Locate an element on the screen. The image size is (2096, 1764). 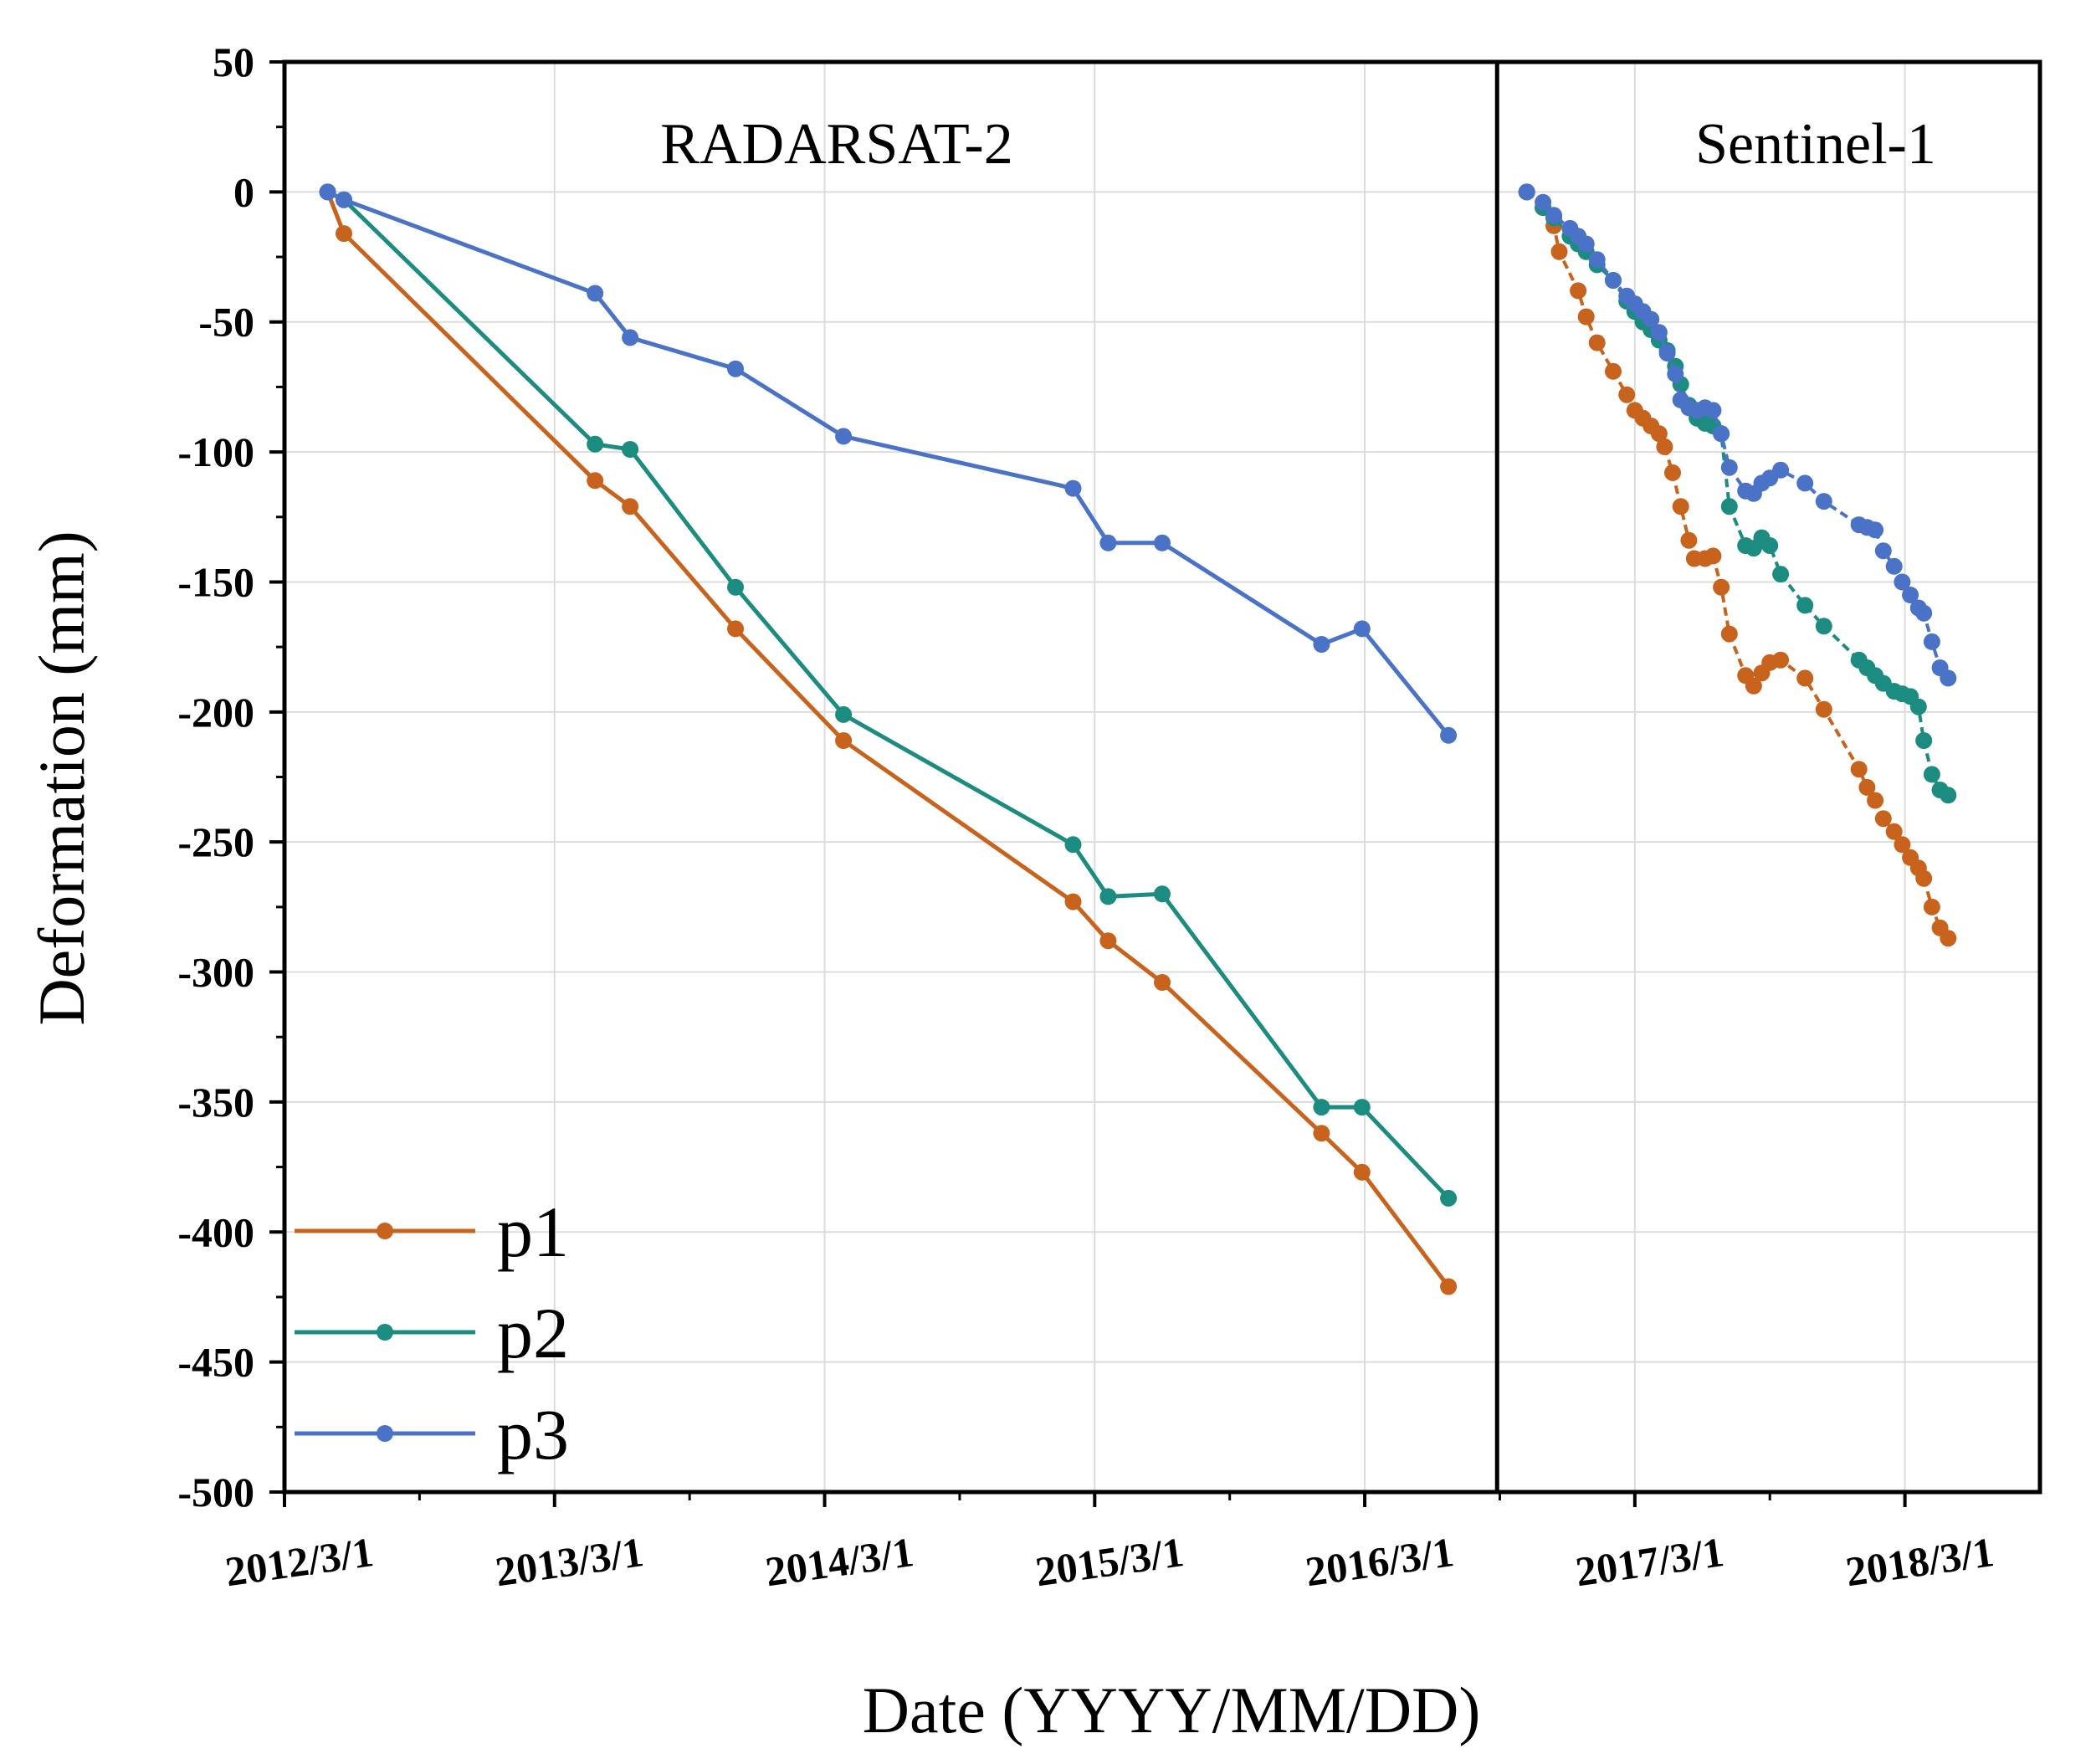
y-tick-label: -150 is located at coordinates (215, 581).